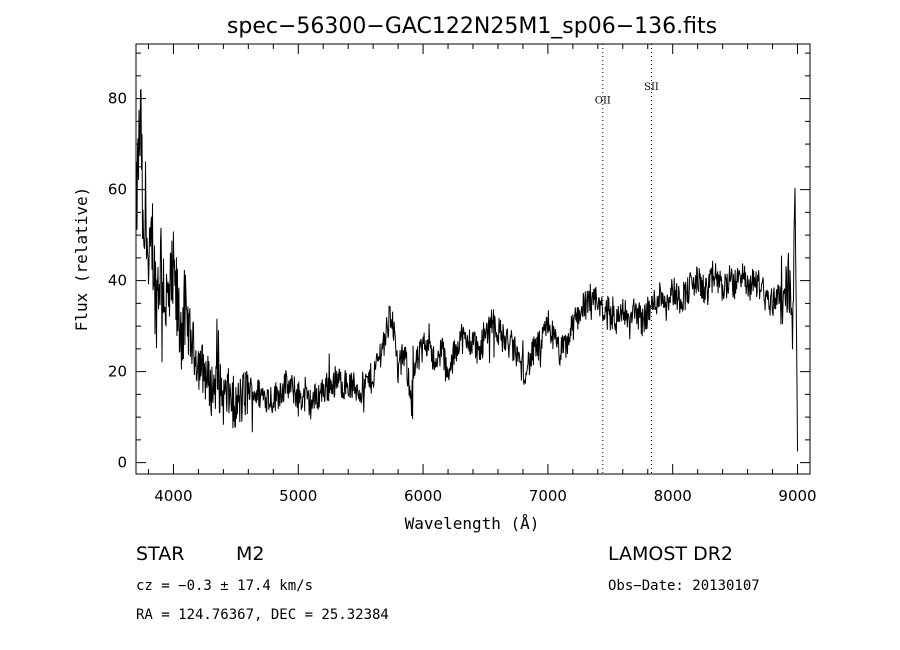 The height and width of the screenshot is (650, 900). What do you see at coordinates (117, 372) in the screenshot?
I see `y-tick-label: 20` at bounding box center [117, 372].